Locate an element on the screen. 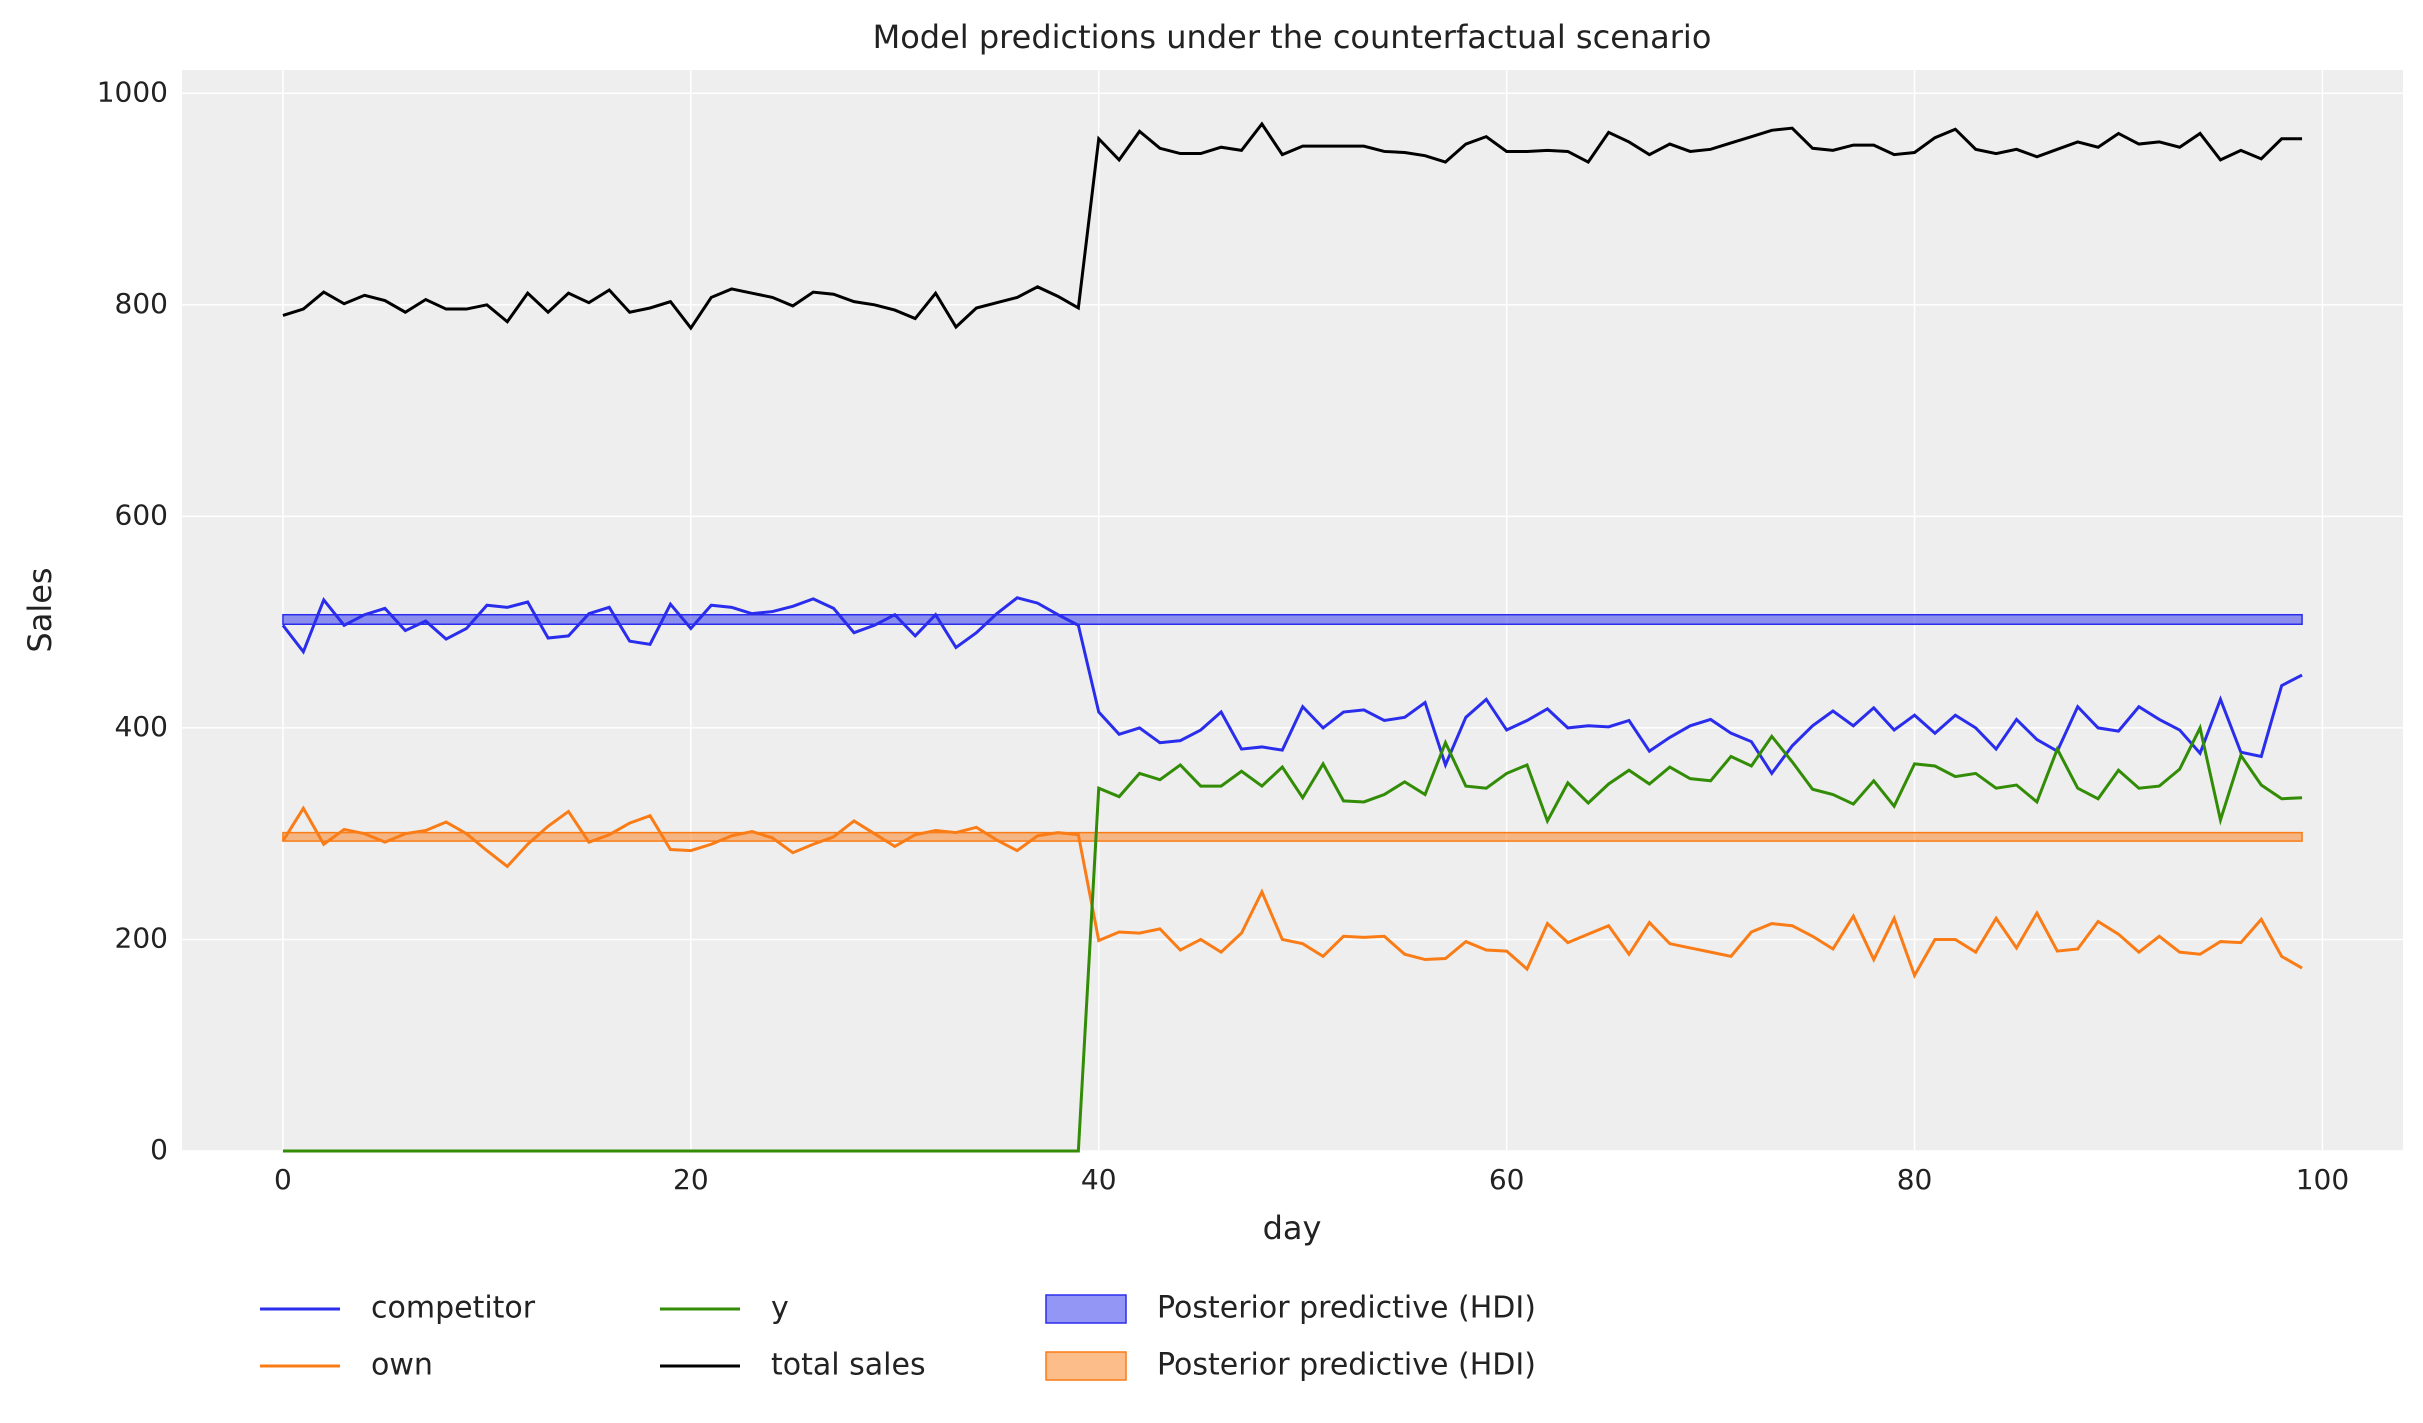  x-axis-label: day is located at coordinates (1292, 1228).